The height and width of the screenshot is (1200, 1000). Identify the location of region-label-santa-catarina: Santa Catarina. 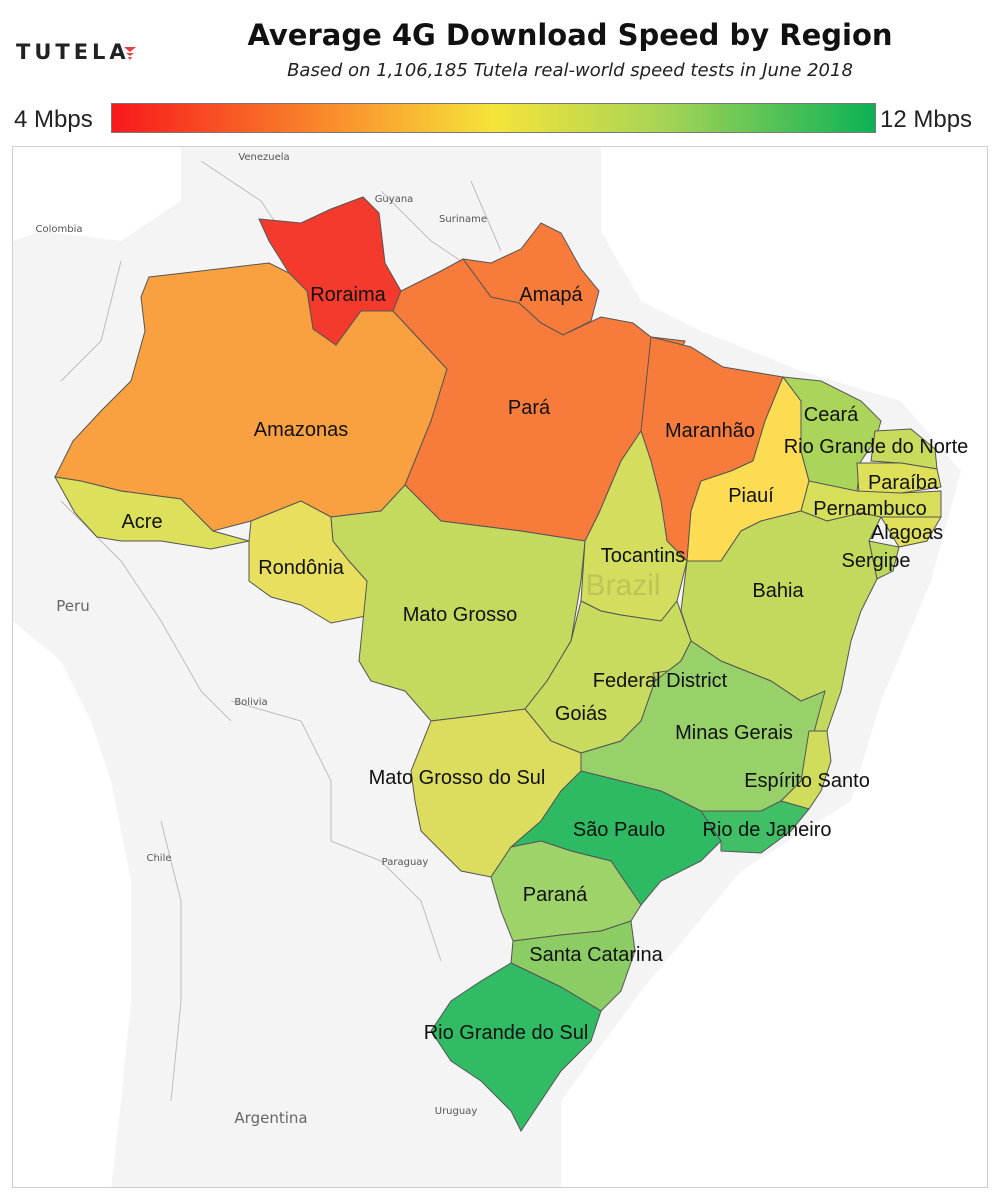
(596, 955).